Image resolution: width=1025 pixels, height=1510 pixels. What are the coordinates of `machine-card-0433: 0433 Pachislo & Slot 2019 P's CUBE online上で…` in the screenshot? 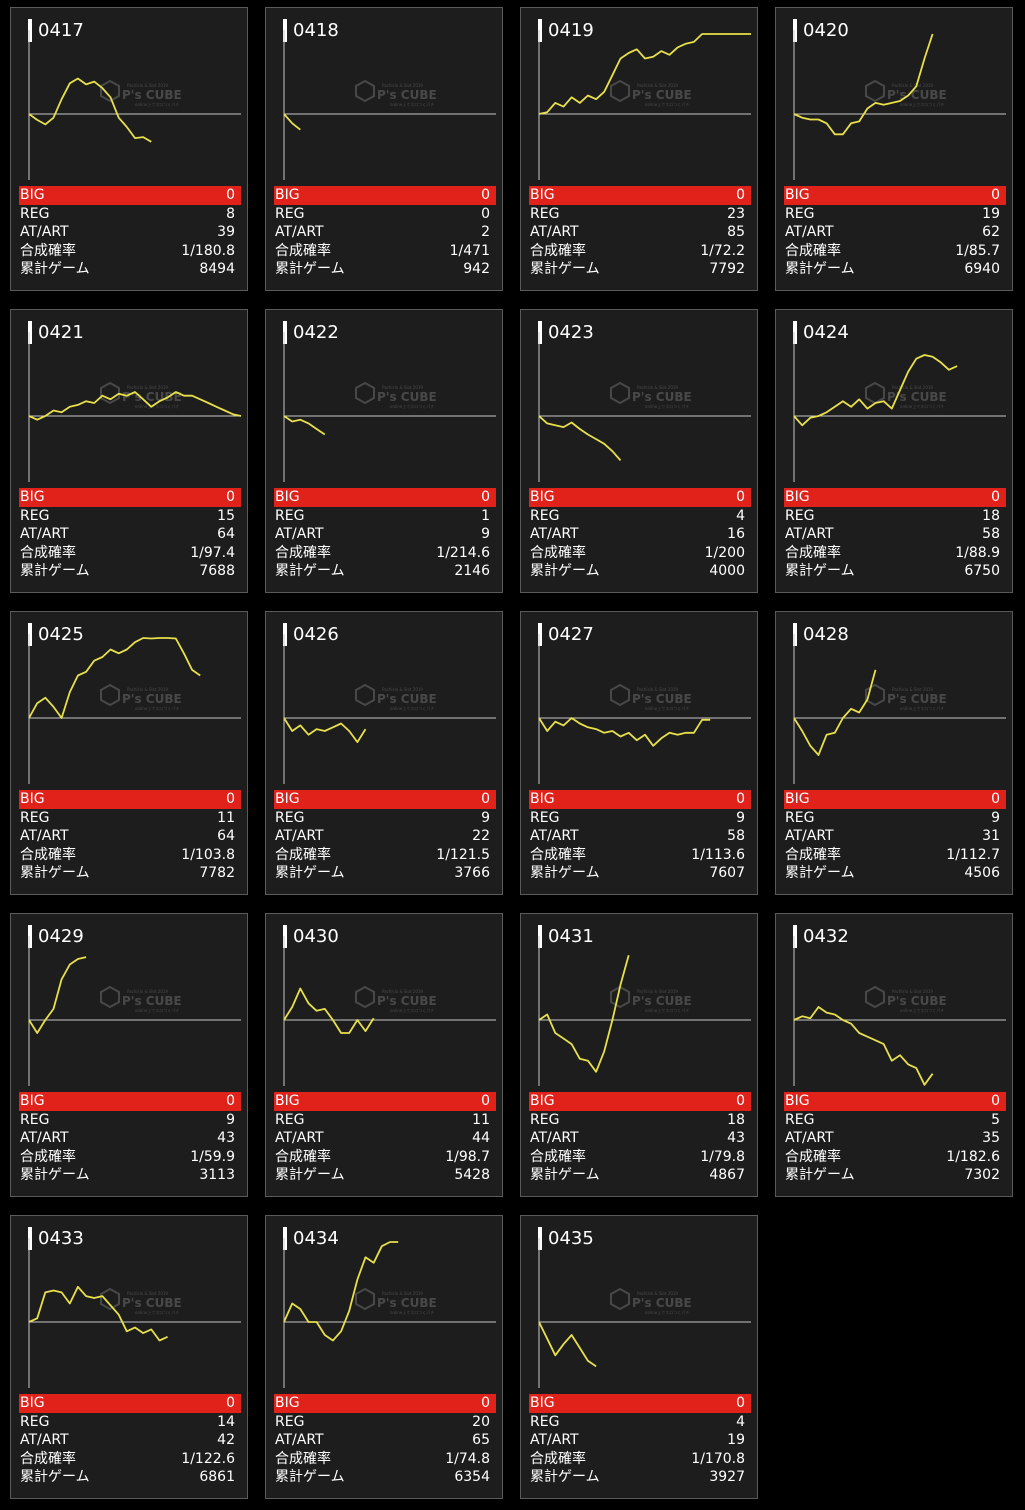 It's located at (129, 1357).